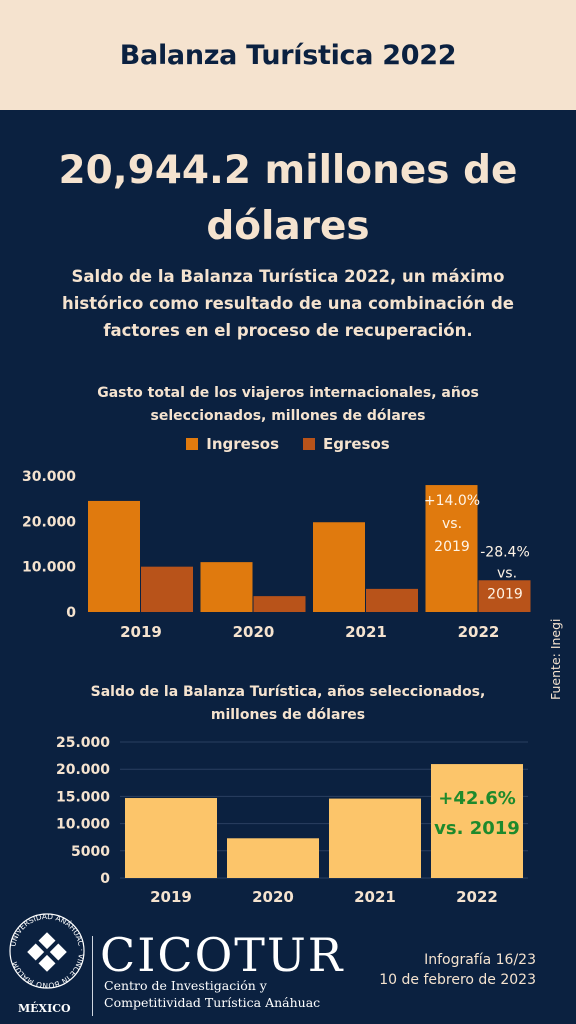 The image size is (576, 1024). What do you see at coordinates (273, 897) in the screenshot?
I see `chart2-xtick-label: 2020` at bounding box center [273, 897].